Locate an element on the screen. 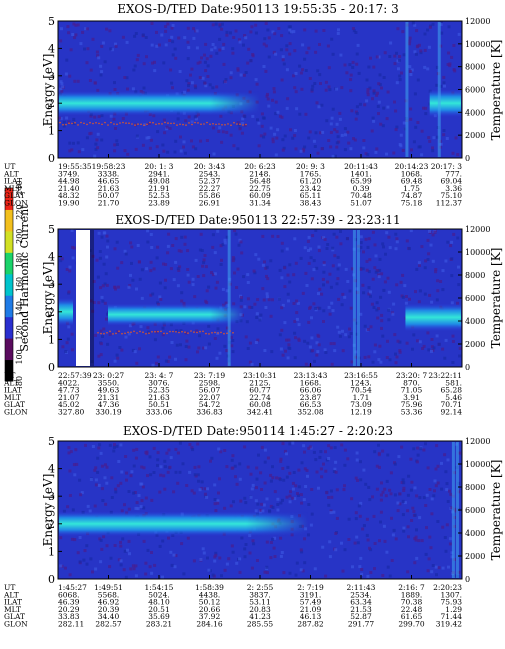  table-cell: 60.77 is located at coordinates (260, 390).